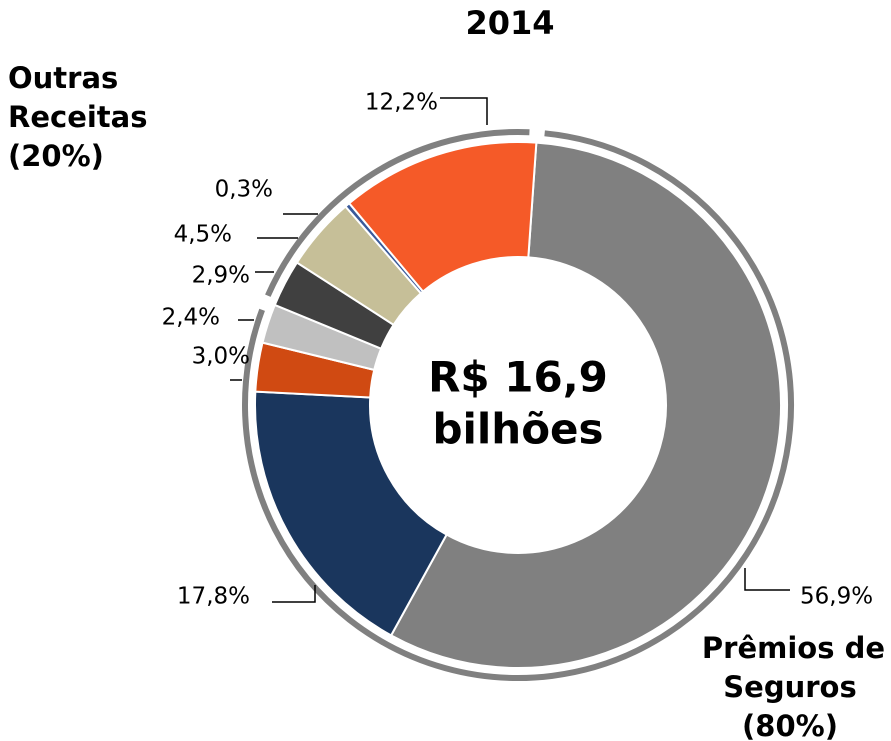 This screenshot has height=741, width=891. I want to click on group-ring, so click(397, 213).